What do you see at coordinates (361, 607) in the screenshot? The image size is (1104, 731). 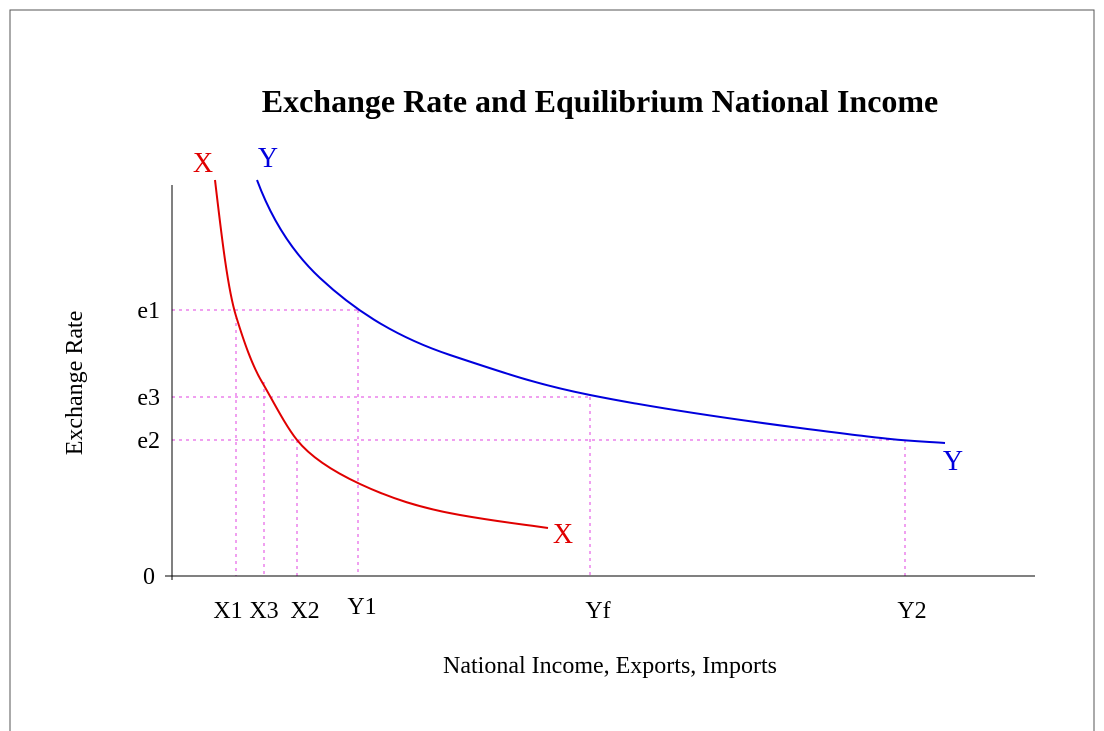 I see `x-label: Y1` at bounding box center [361, 607].